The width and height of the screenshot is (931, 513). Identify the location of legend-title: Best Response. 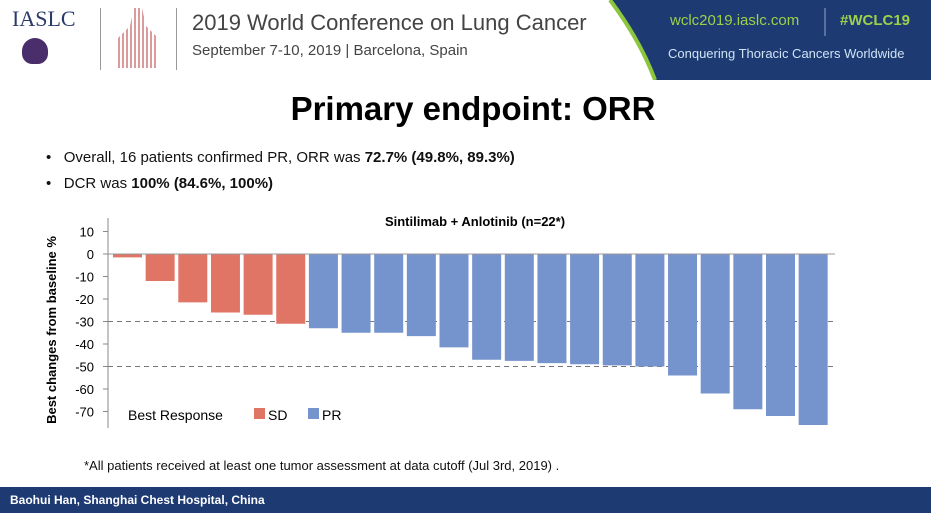
(175, 415).